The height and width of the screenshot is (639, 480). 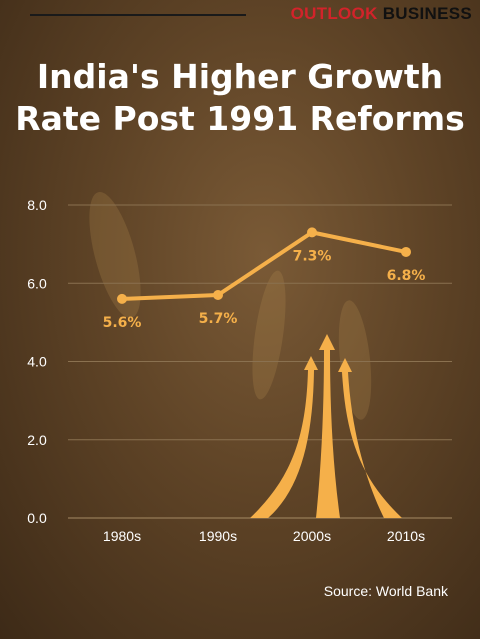 I want to click on x-tick-label: 1990s, so click(x=218, y=536).